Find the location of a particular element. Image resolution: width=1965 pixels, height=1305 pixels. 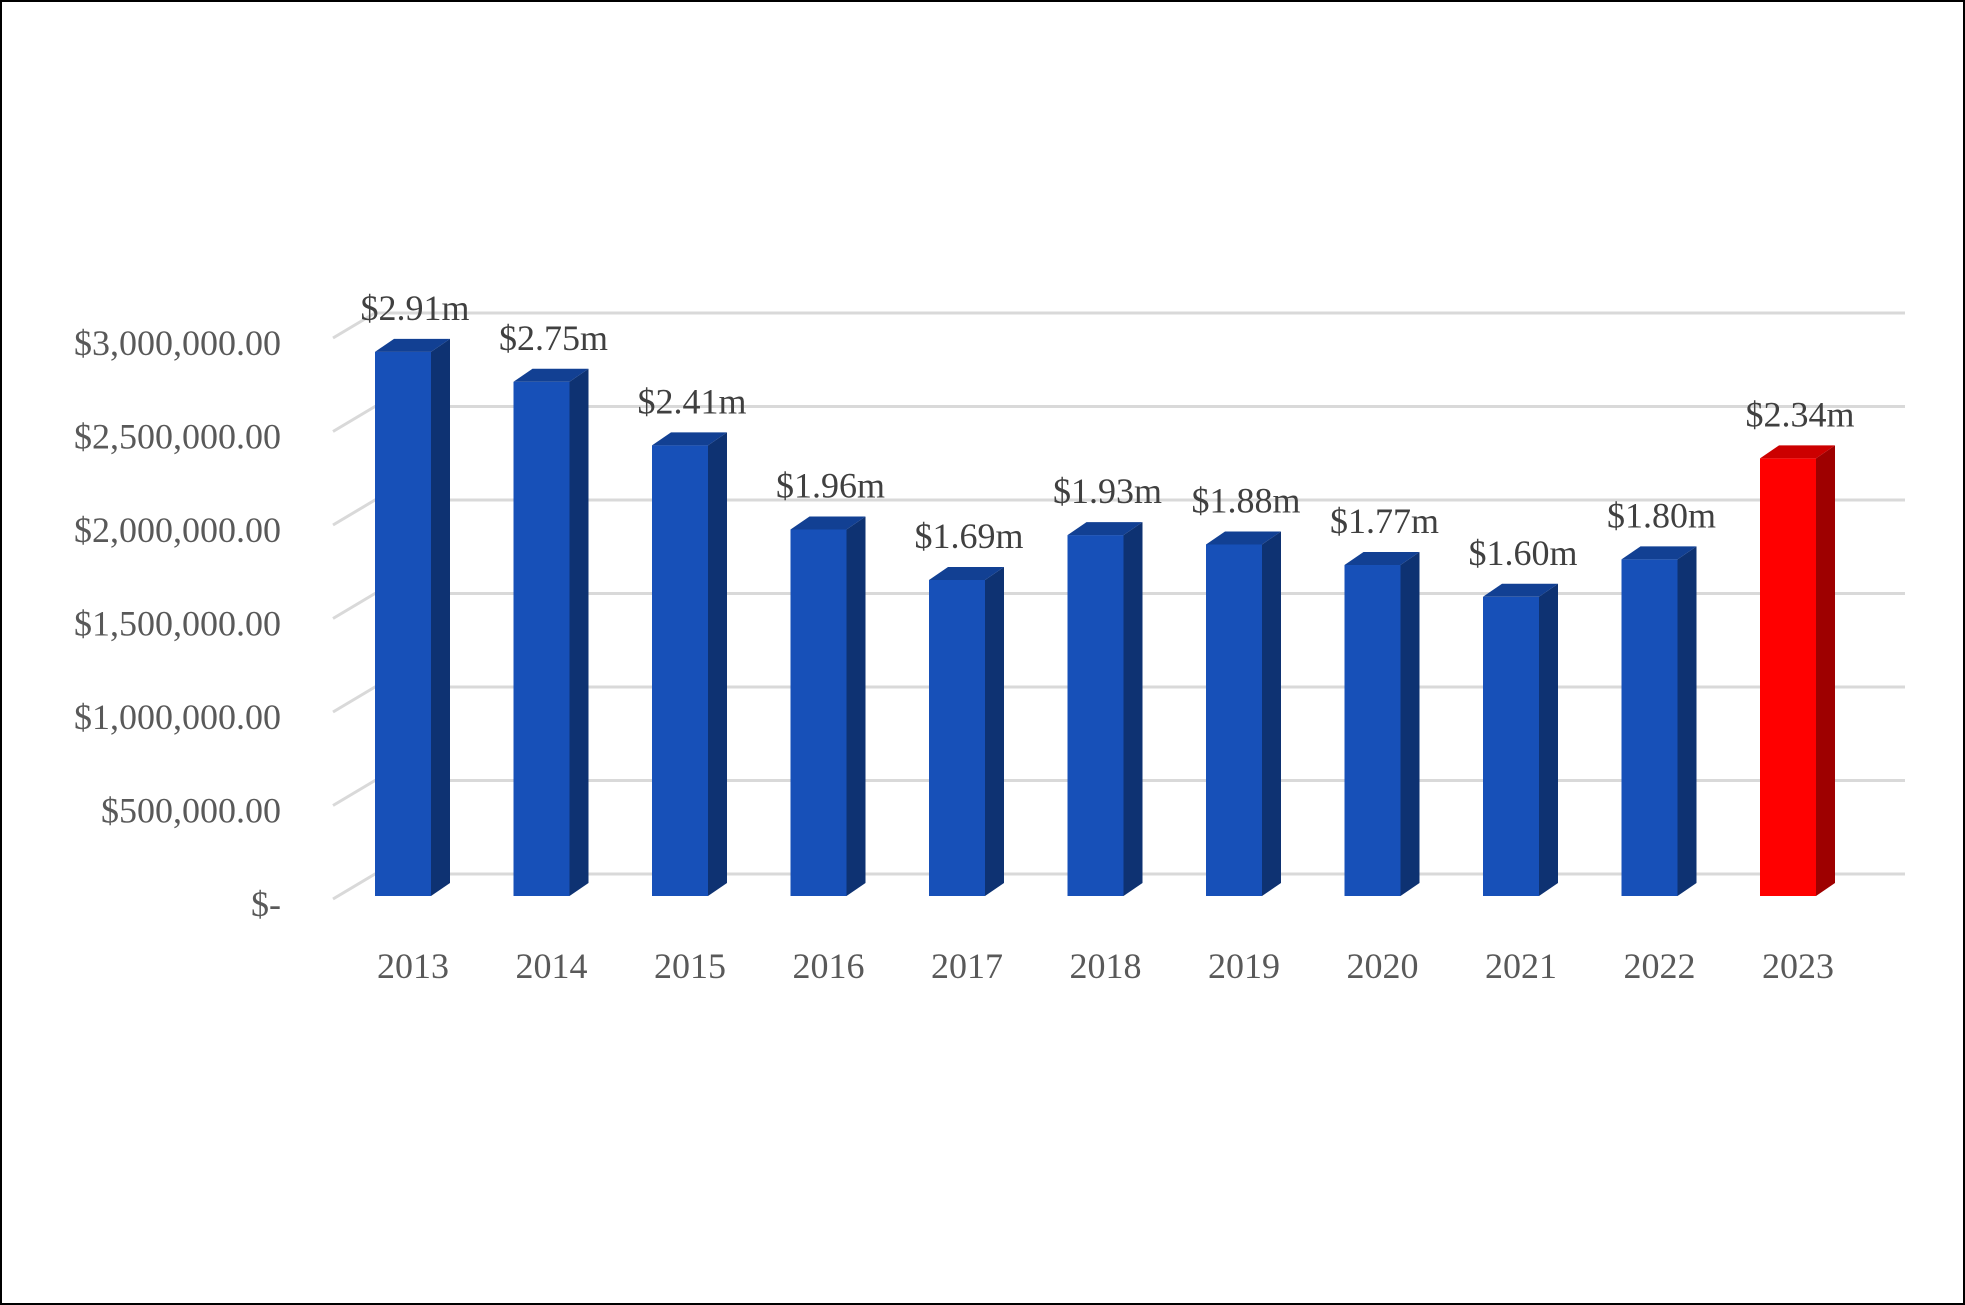

data-label: $1.60m is located at coordinates (1522, 553).